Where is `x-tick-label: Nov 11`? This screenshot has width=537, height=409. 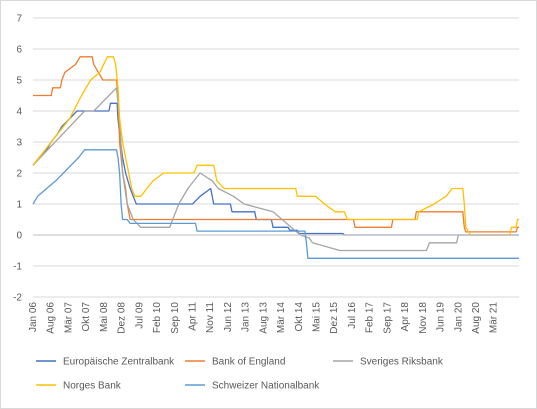 x-tick-label: Nov 11 is located at coordinates (210, 317).